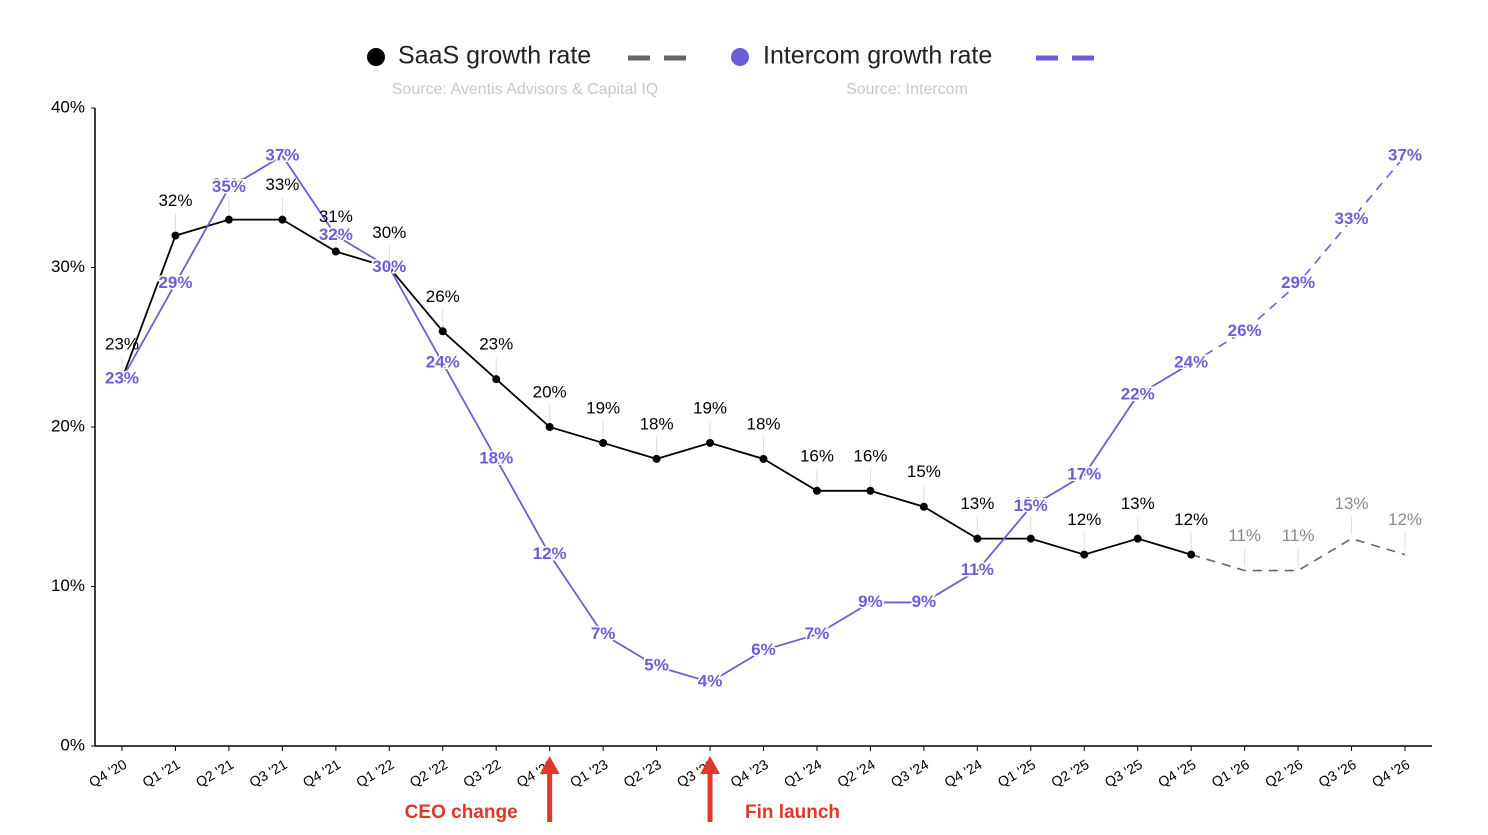  I want to click on legend-source: Source: Aventis Advisors & Capital IQ, so click(525, 89).